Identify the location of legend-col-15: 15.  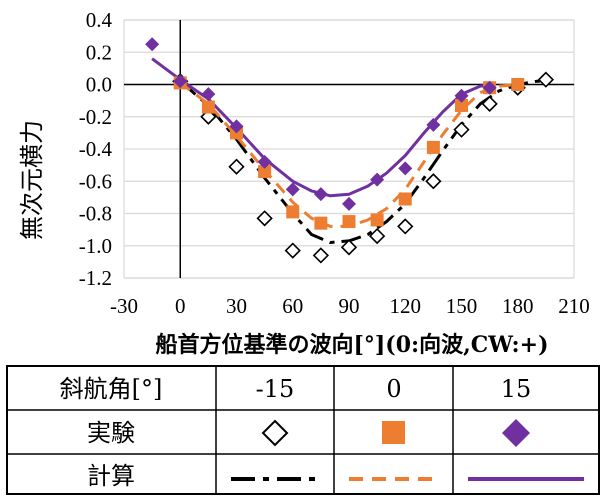
(516, 389).